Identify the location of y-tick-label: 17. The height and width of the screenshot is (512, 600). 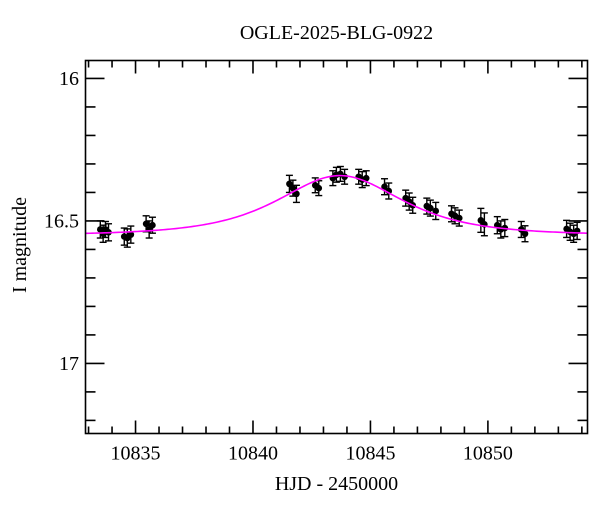
(69, 364).